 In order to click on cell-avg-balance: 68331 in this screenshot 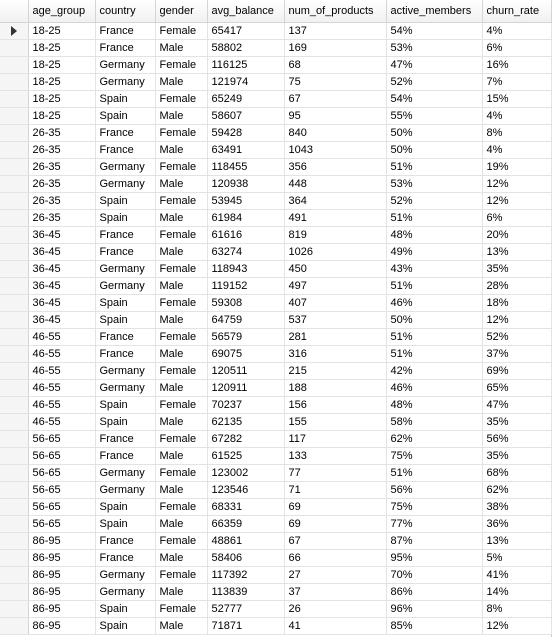, I will do `click(246, 507)`.